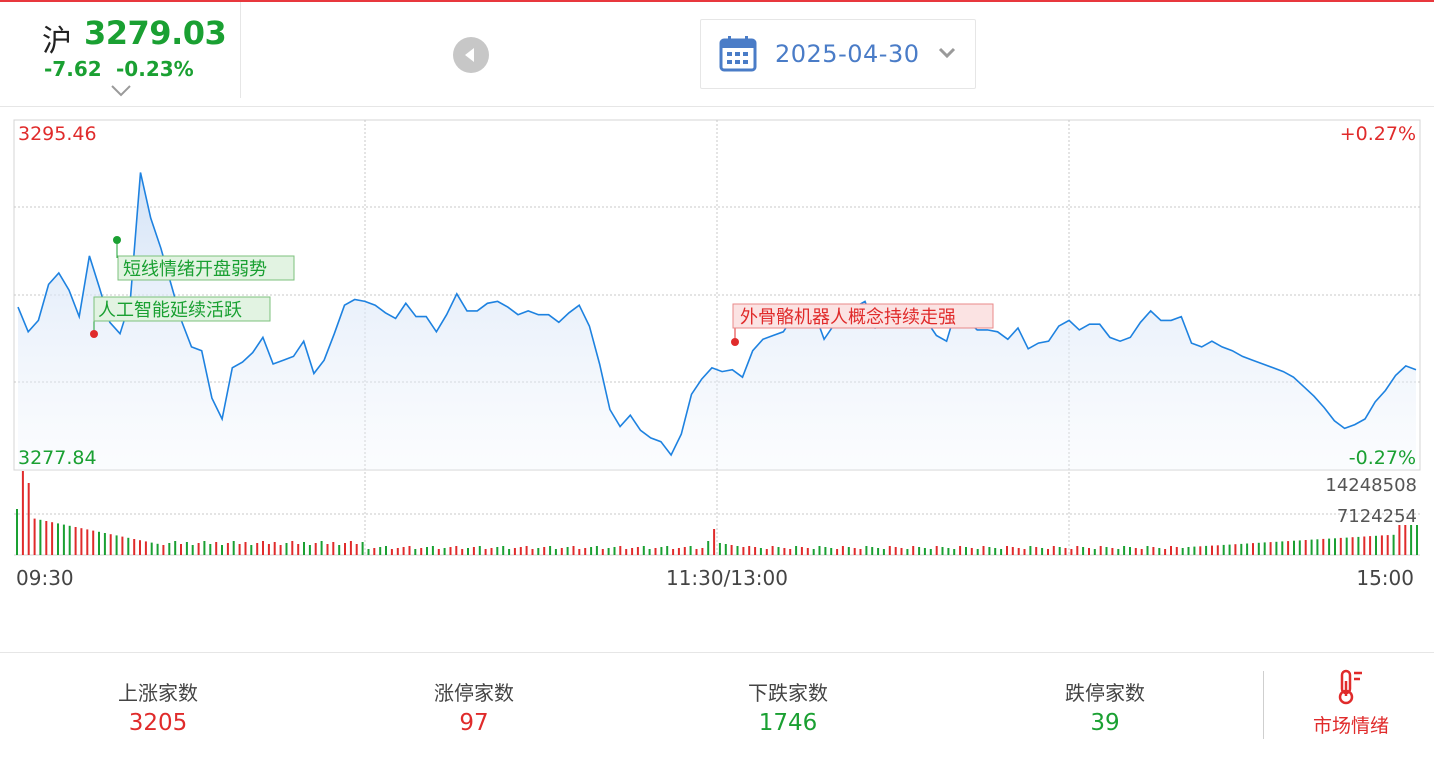 The height and width of the screenshot is (757, 1434). Describe the element at coordinates (838, 54) in the screenshot. I see `date-picker: 2025-04-30` at that location.